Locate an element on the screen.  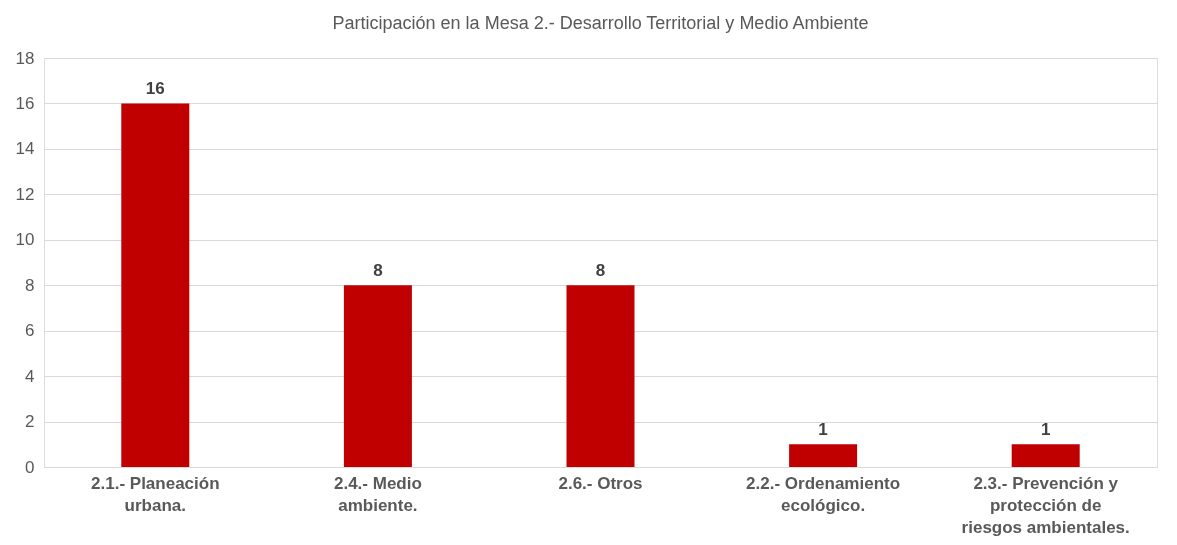
y-tick-label: 10 is located at coordinates (25, 240).